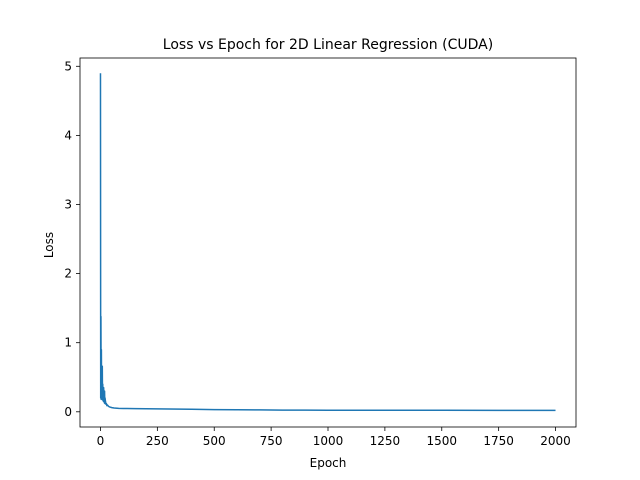 The image size is (640, 480). Describe the element at coordinates (271, 441) in the screenshot. I see `x-tick-label: 750` at that location.